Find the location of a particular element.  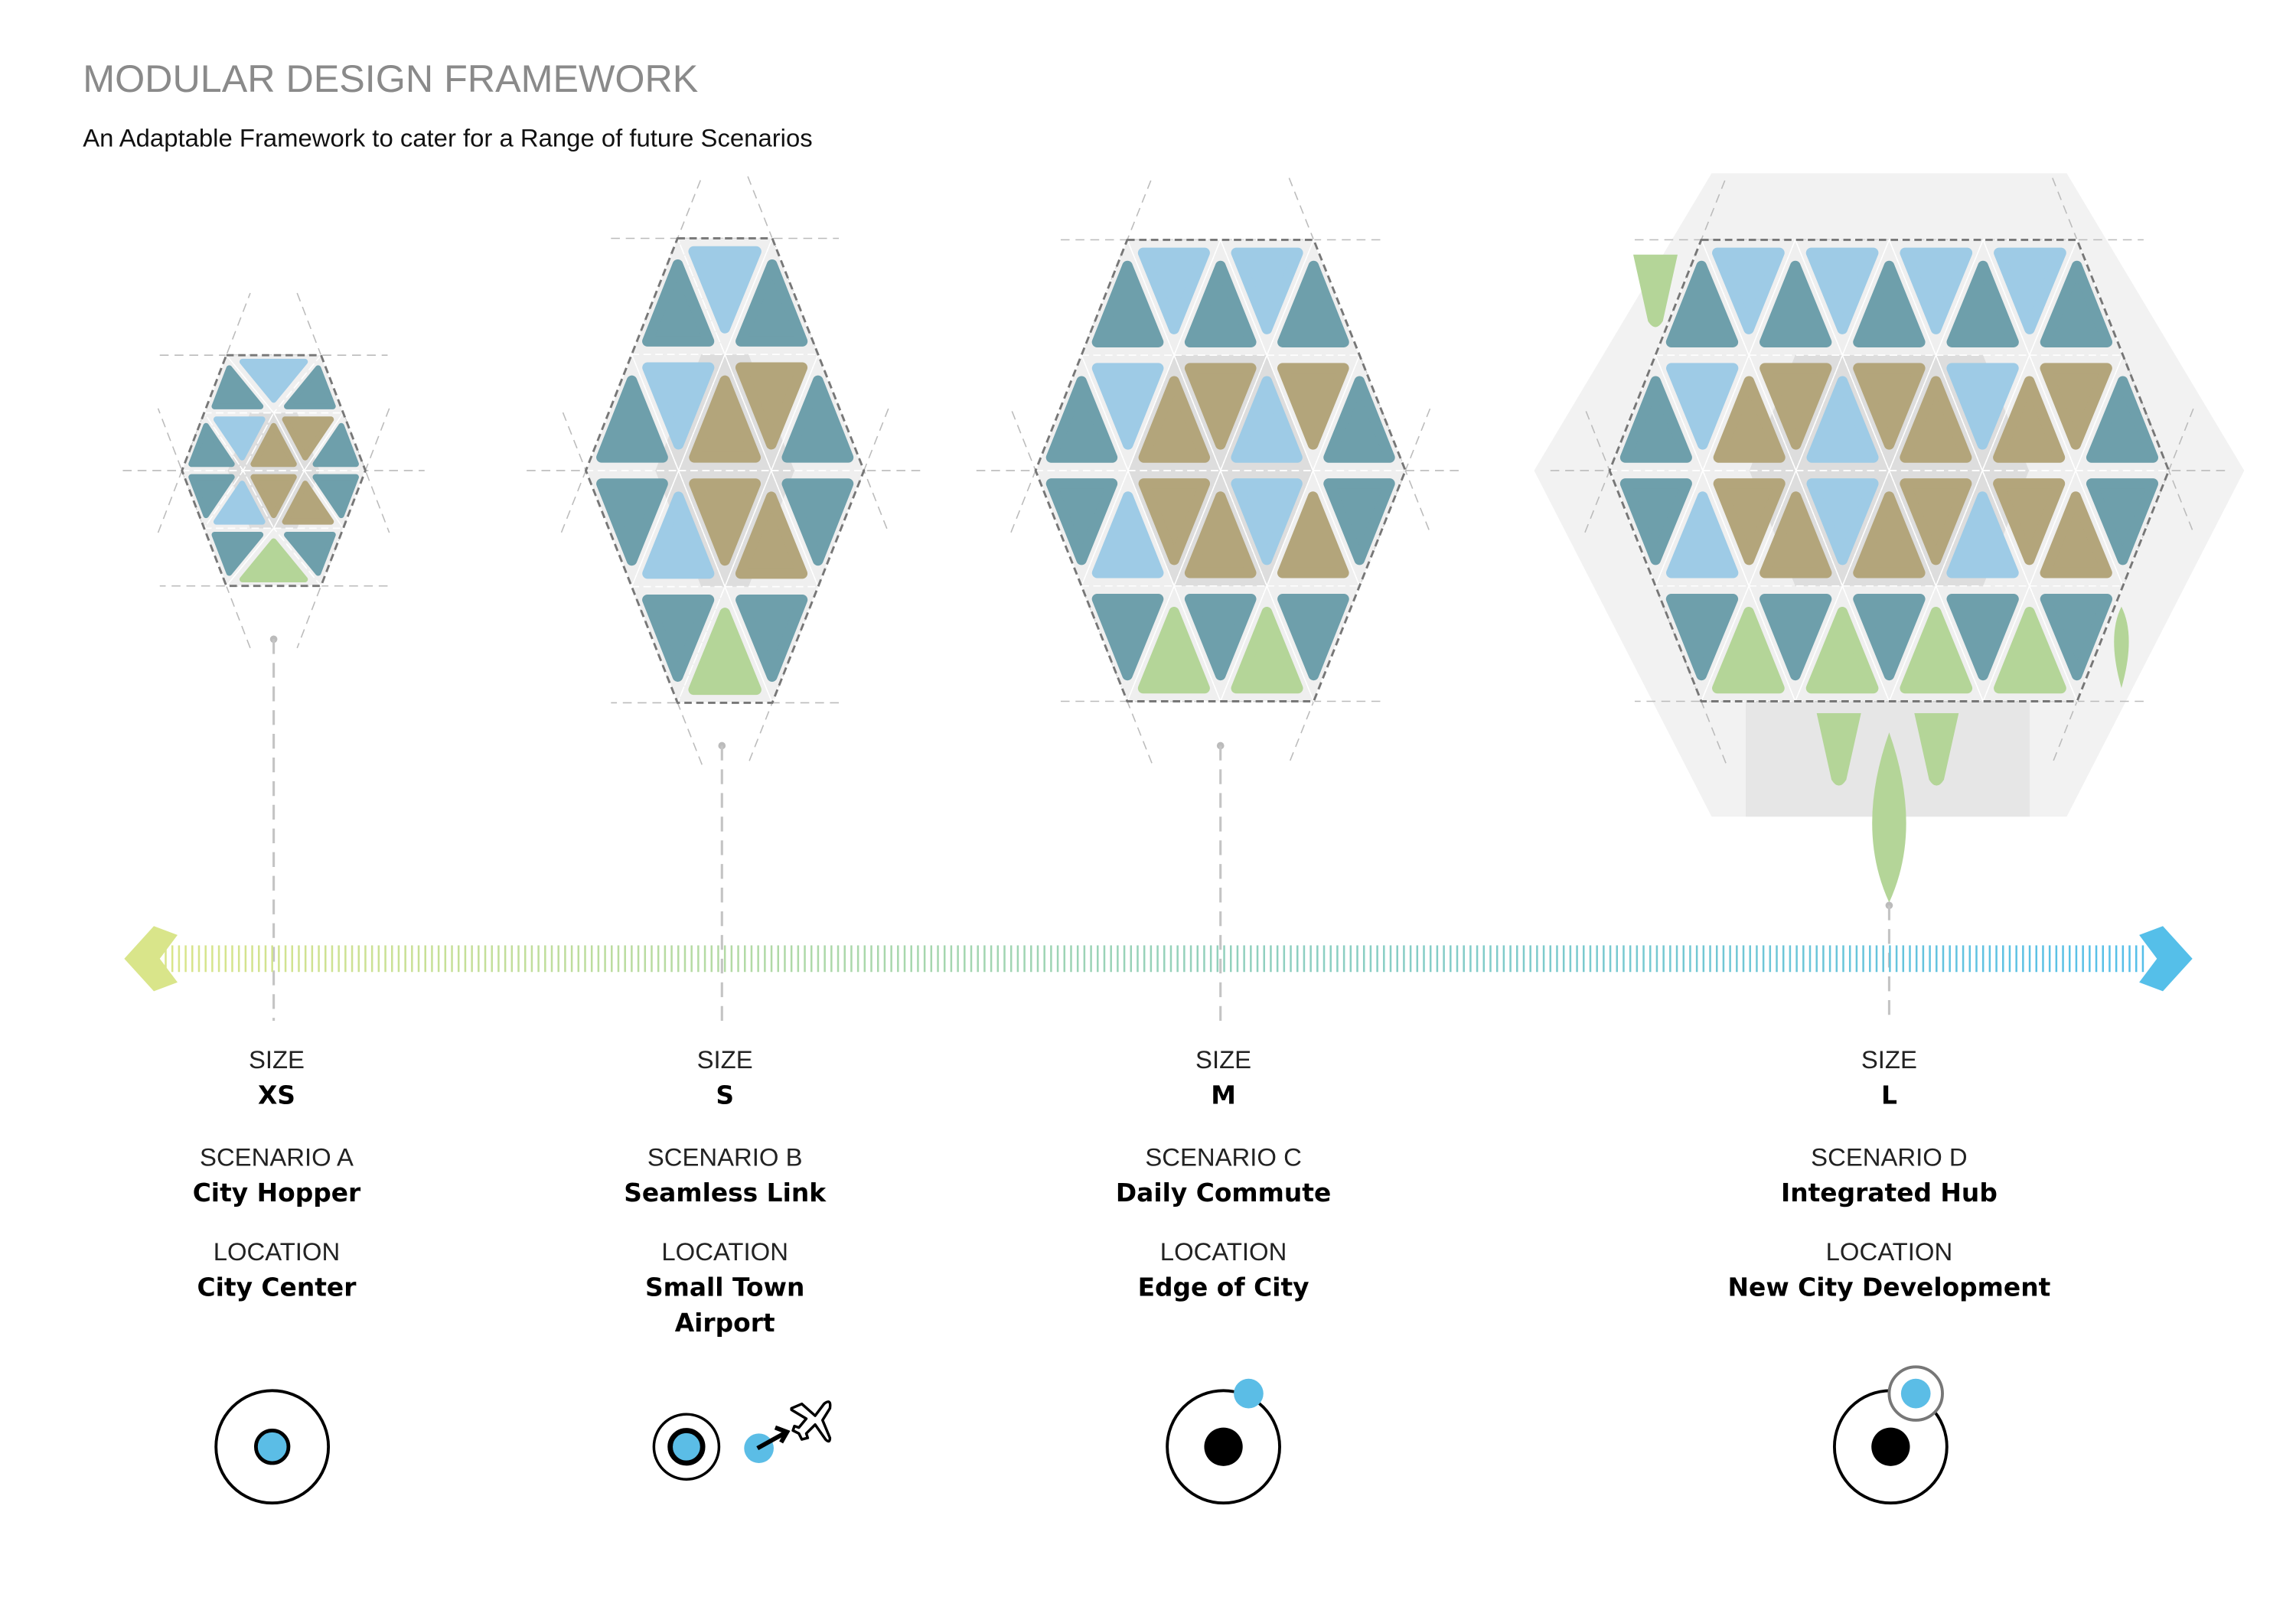

module-hexagon-s is located at coordinates (725, 471).